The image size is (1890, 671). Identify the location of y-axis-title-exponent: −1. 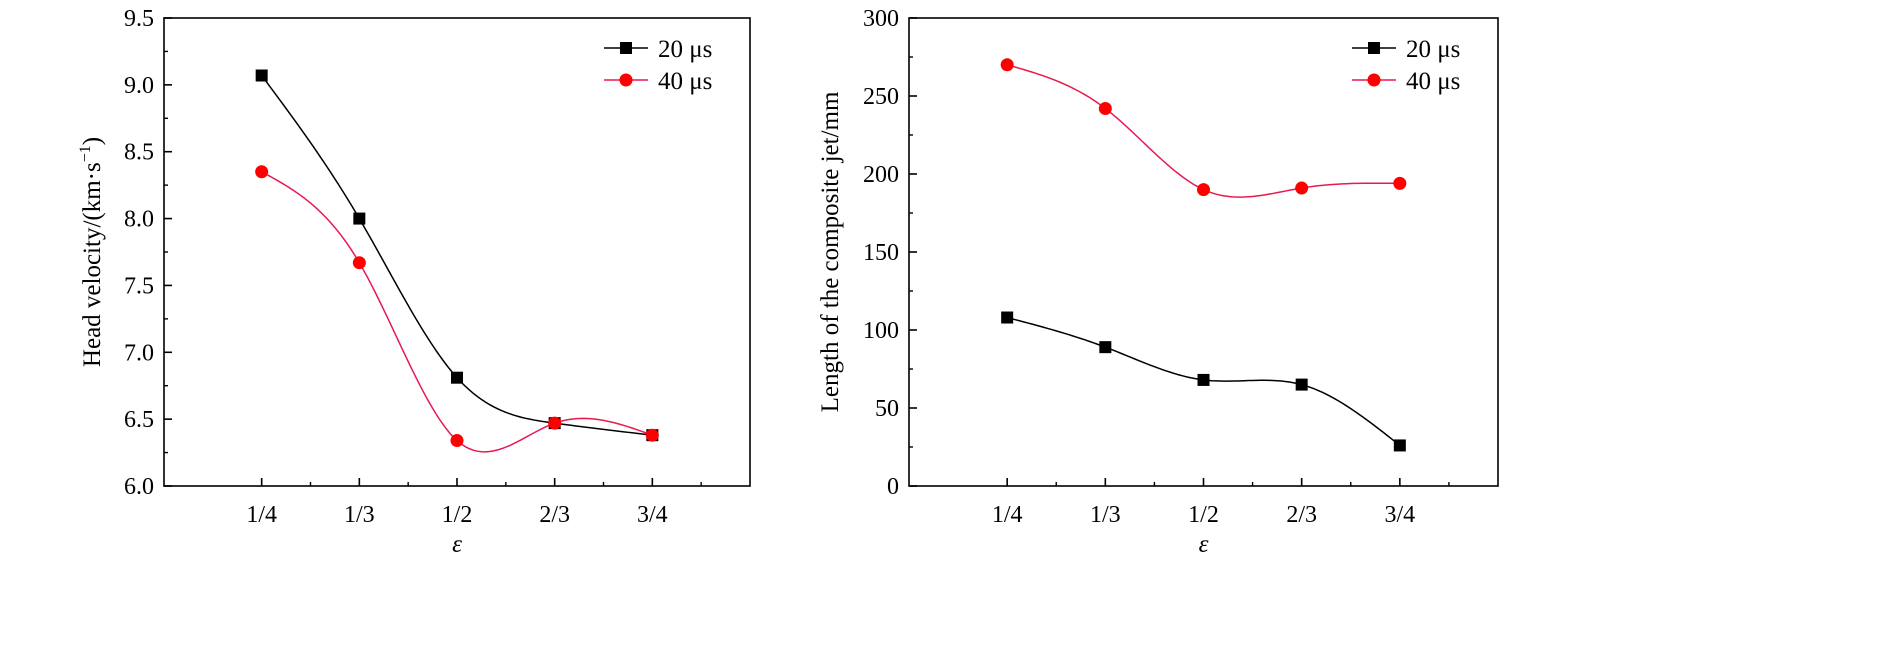
(85, 153).